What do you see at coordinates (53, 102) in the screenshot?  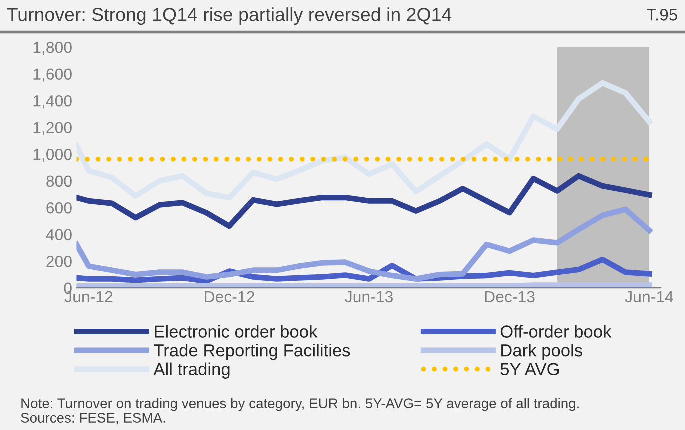 I see `y-tick-label: 1,400` at bounding box center [53, 102].